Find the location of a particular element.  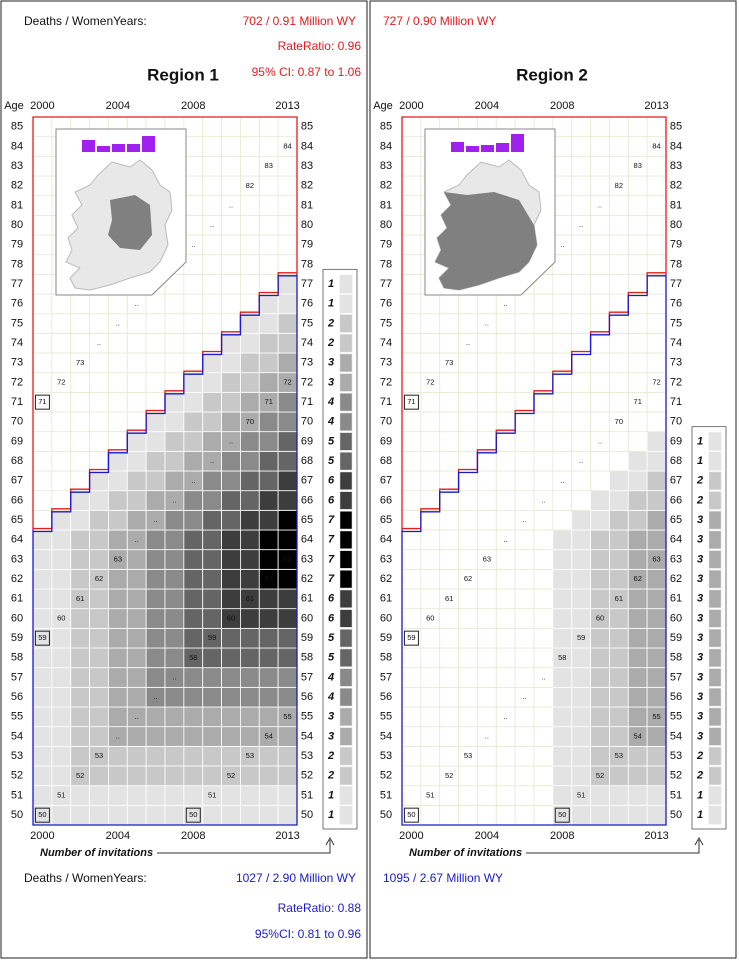

cohort-label: 60 is located at coordinates (231, 617).